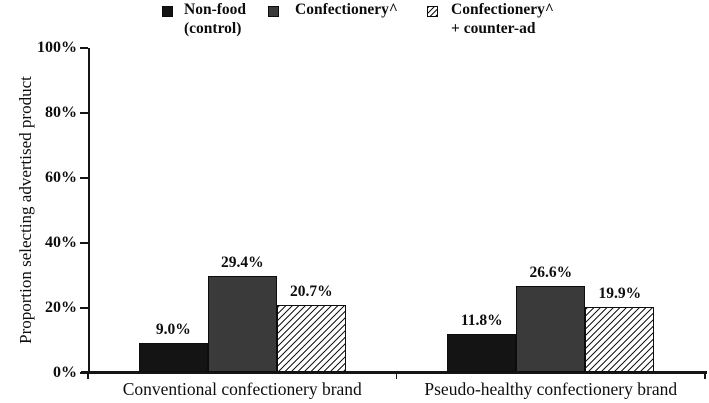 The height and width of the screenshot is (403, 709). What do you see at coordinates (61, 242) in the screenshot?
I see `y-tick-label: 40%` at bounding box center [61, 242].